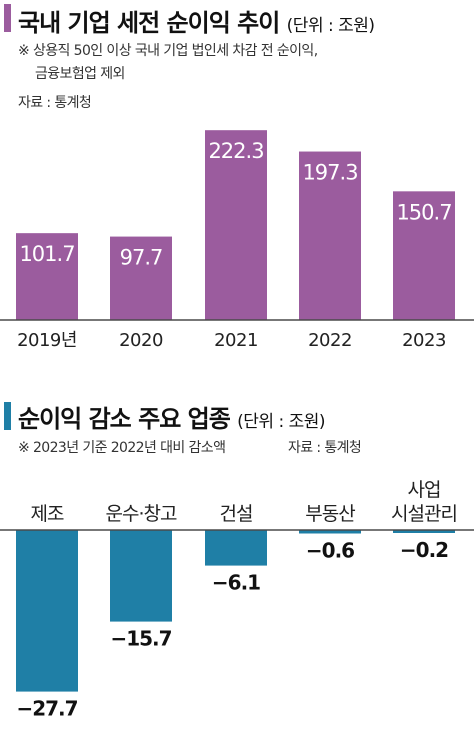  Describe the element at coordinates (140, 639) in the screenshot. I see `data-label: −15.7` at that location.